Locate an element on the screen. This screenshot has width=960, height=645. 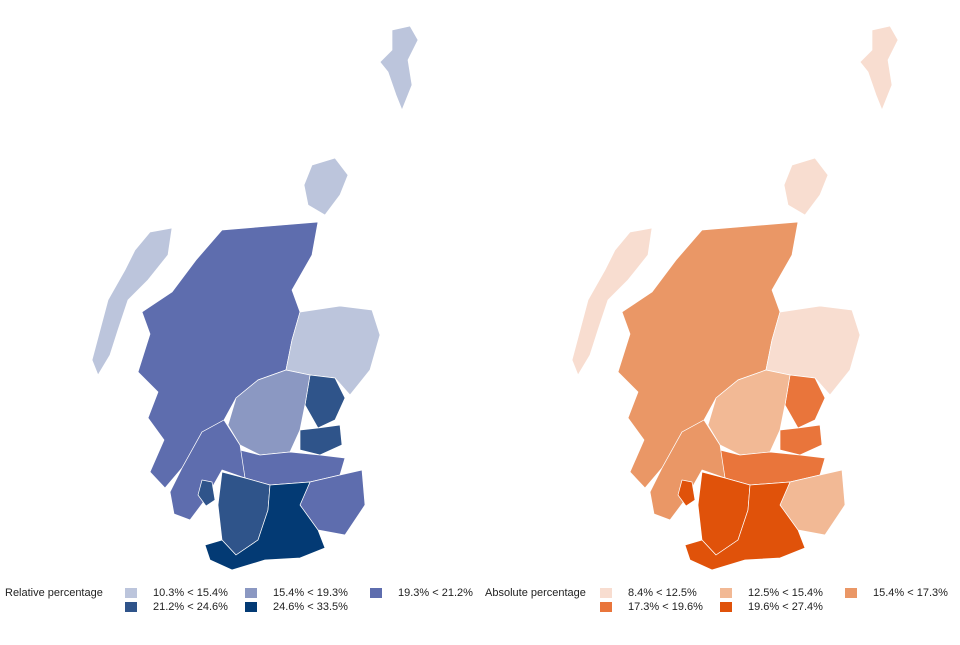
legend-label: 15.4% < 17.3% is located at coordinates (910, 593).